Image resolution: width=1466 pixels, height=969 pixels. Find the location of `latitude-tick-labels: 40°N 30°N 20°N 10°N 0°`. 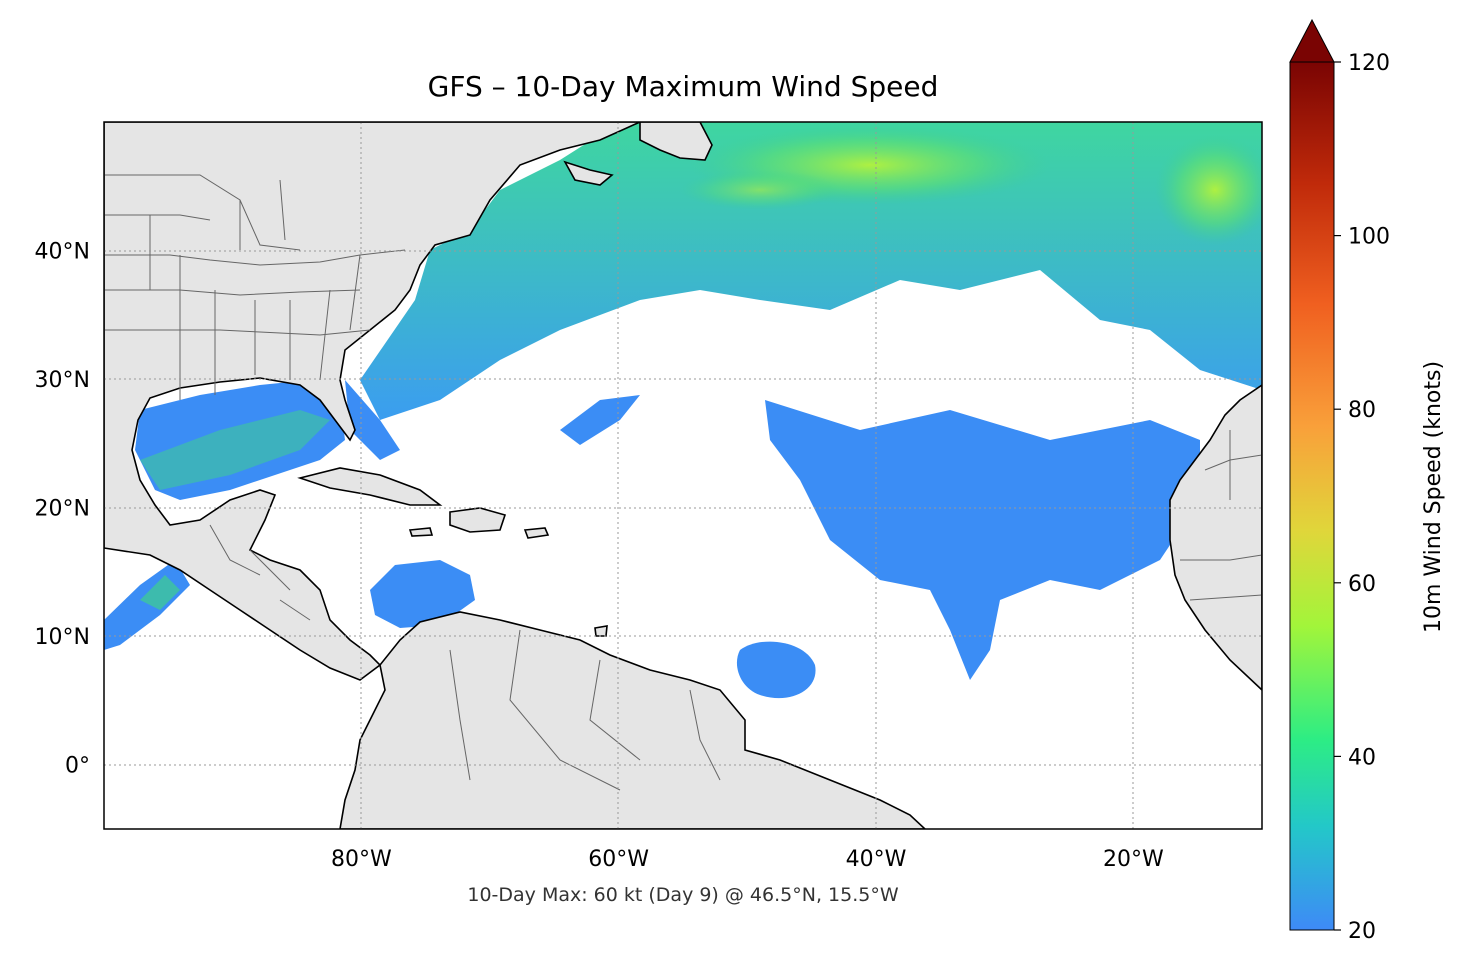

latitude-tick-labels: 40°N 30°N 20°N 10°N 0° is located at coordinates (62, 509).